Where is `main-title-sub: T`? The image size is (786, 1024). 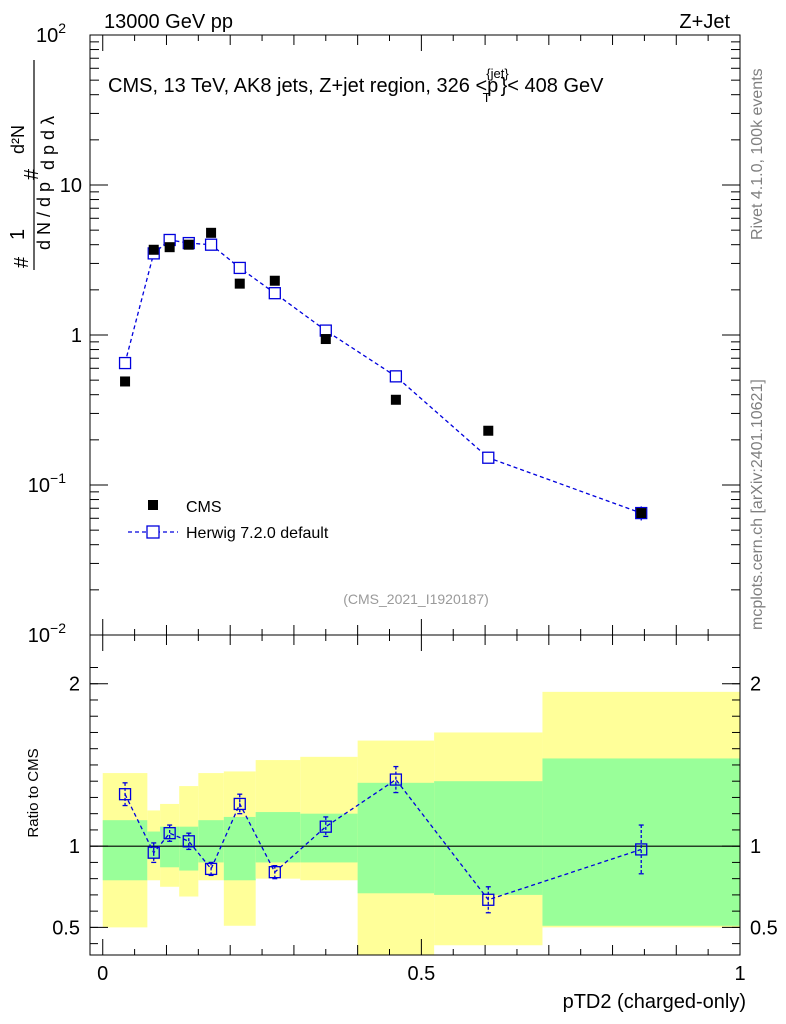 main-title-sub: T is located at coordinates (487, 97).